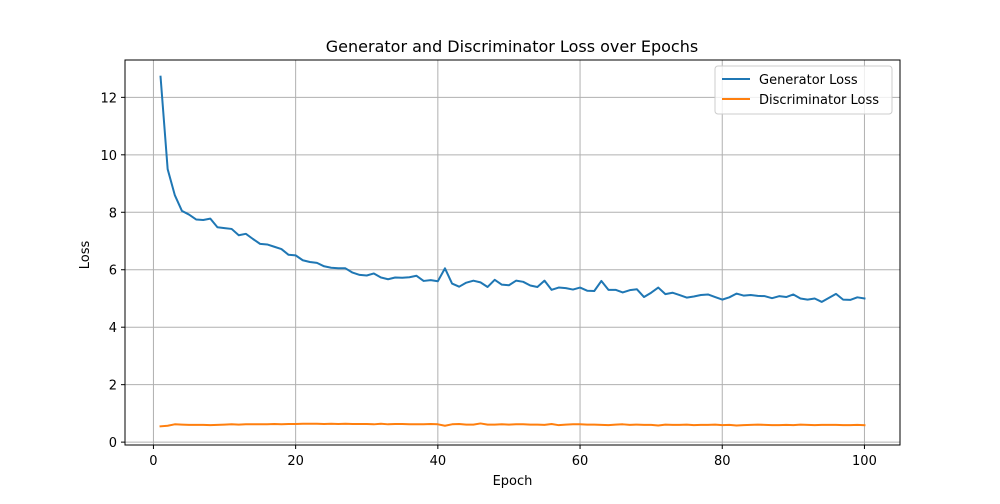  What do you see at coordinates (512, 425) in the screenshot?
I see `discriminator-loss-line` at bounding box center [512, 425].